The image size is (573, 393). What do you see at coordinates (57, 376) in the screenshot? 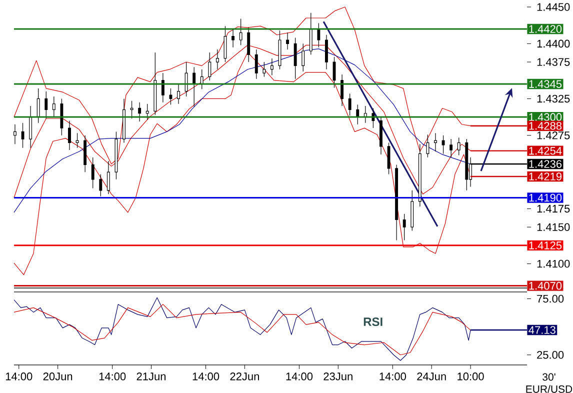
I see `x-tick-label: 20Jun` at bounding box center [57, 376].